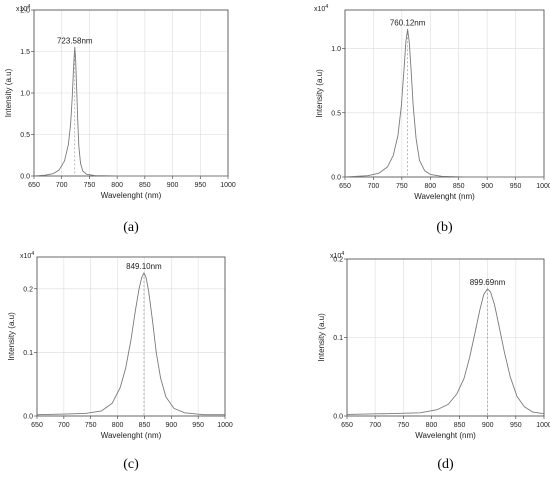 Image resolution: width=550 pixels, height=481 pixels. Describe the element at coordinates (131, 227) in the screenshot. I see `panel-caption: (a)` at that location.